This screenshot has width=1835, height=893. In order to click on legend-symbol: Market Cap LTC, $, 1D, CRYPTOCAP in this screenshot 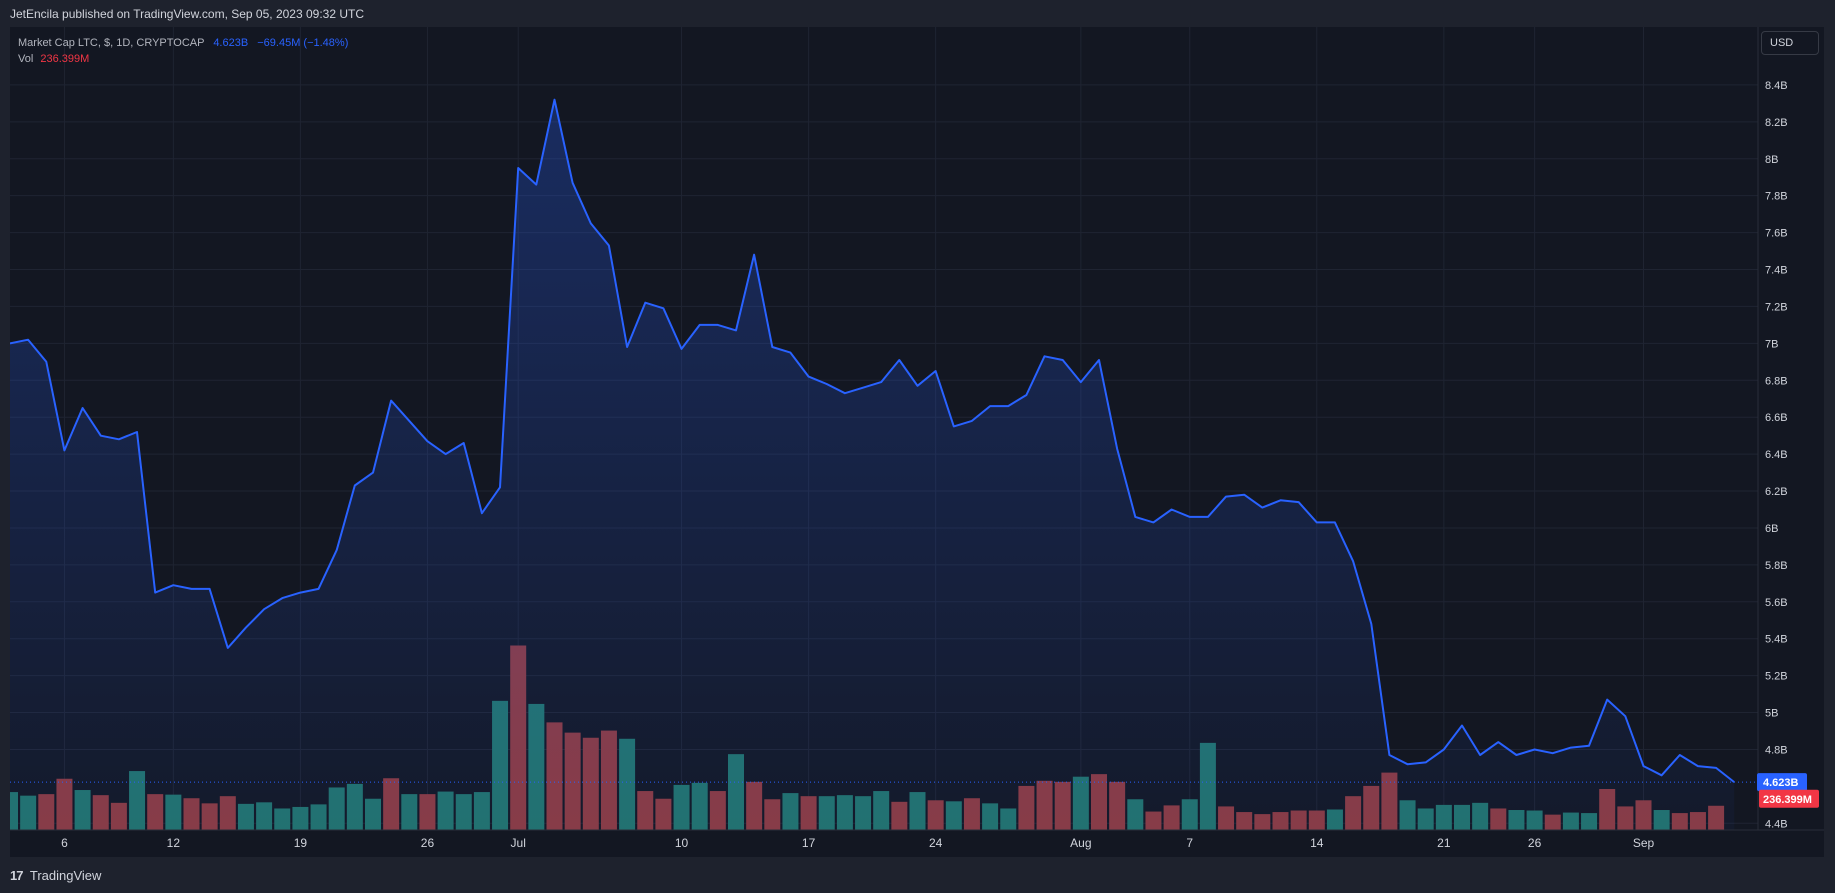, I will do `click(111, 43)`.